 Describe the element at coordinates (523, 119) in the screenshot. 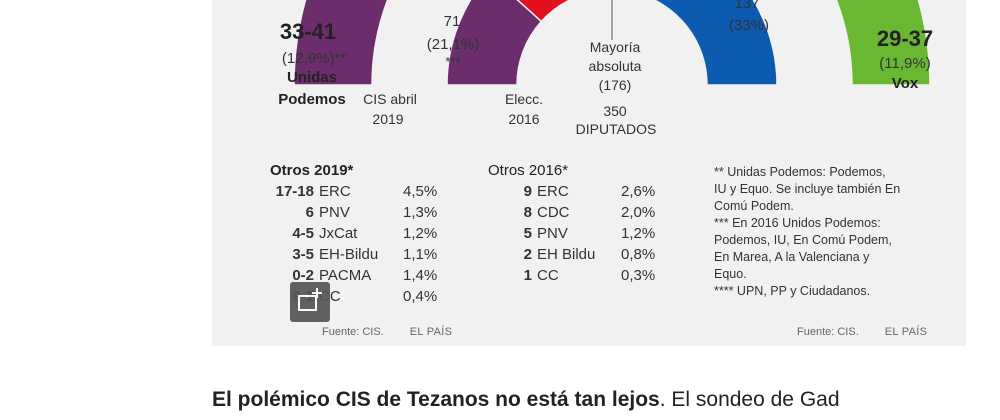

I see `inner-ring-label: 2016` at that location.